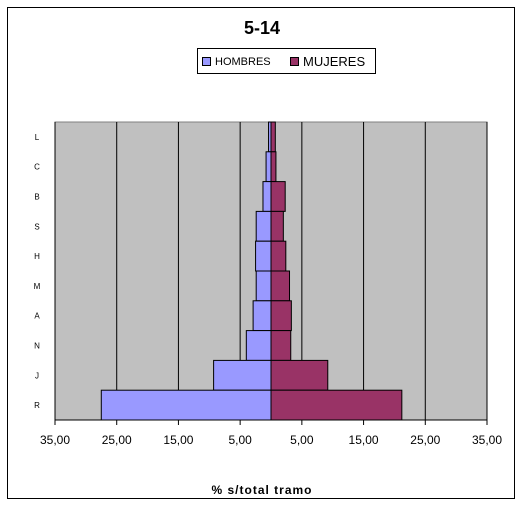  Describe the element at coordinates (243, 62) in the screenshot. I see `legend-label-hombres: HOMBRES` at that location.